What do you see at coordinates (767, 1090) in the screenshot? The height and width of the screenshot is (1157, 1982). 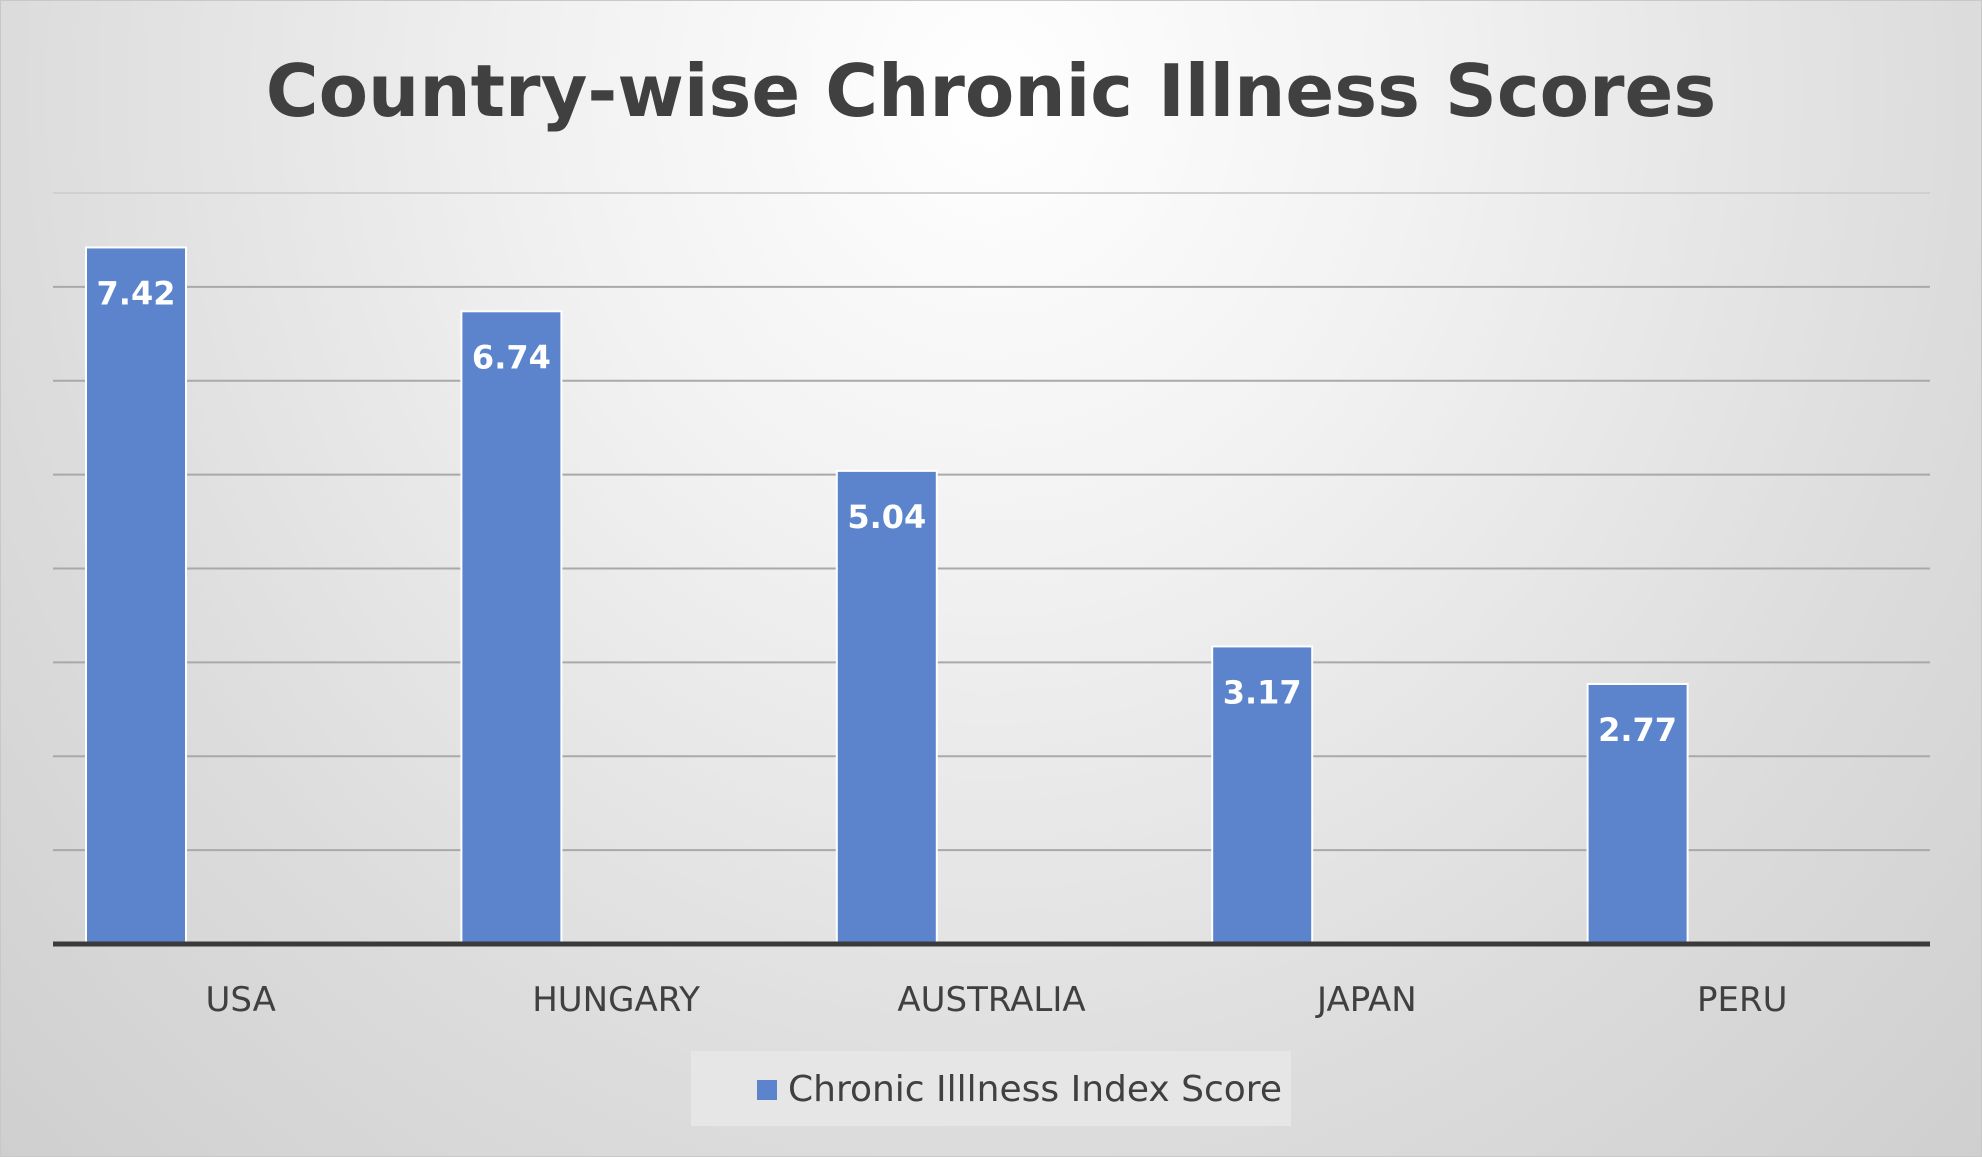 I see `legend-swatch` at bounding box center [767, 1090].